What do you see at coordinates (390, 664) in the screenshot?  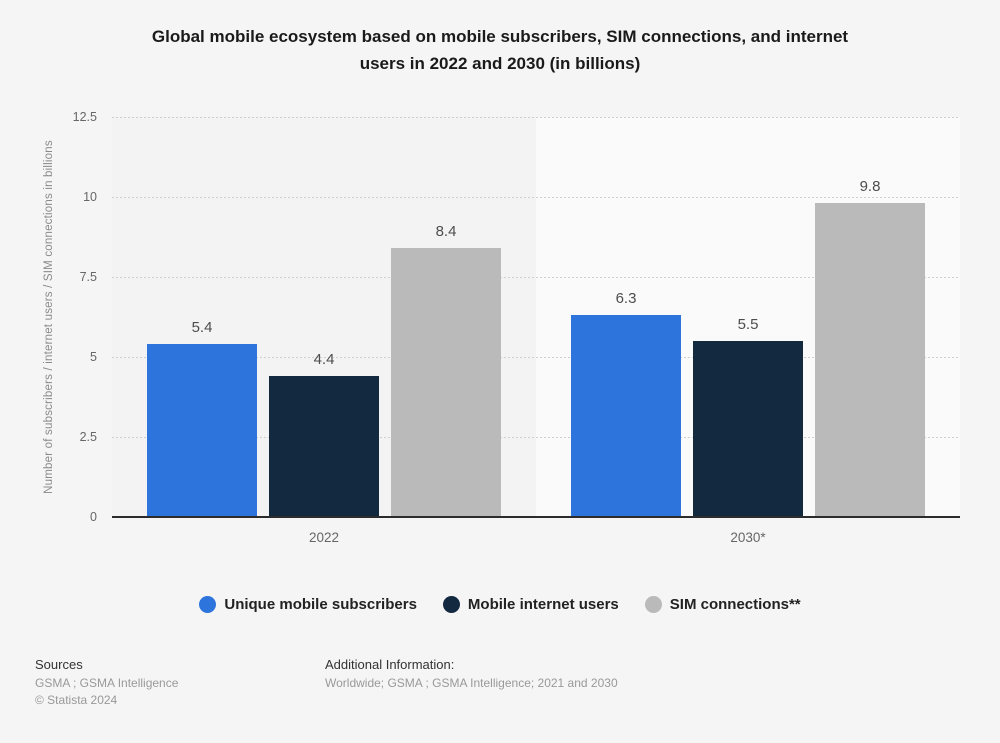 I see `additional-info-label: Additional Information:` at bounding box center [390, 664].